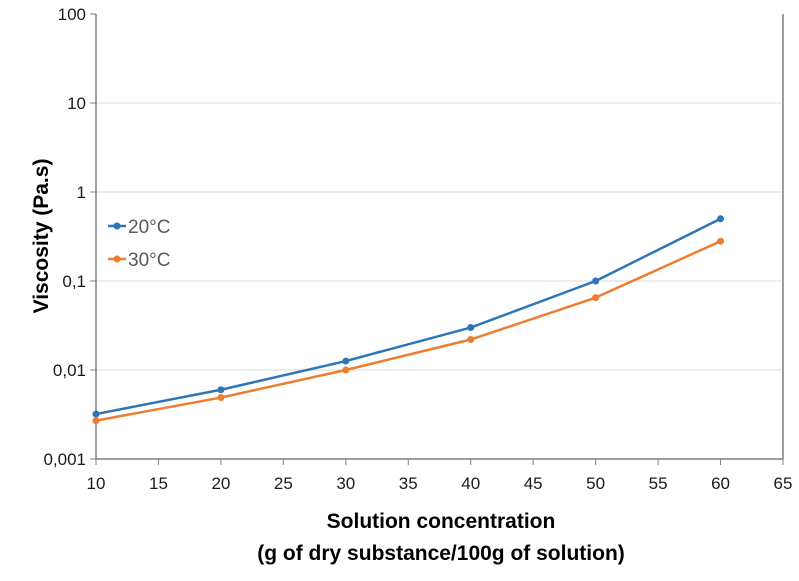 This screenshot has height=581, width=799. Describe the element at coordinates (220, 483) in the screenshot. I see `x-tick-label: 20` at that location.